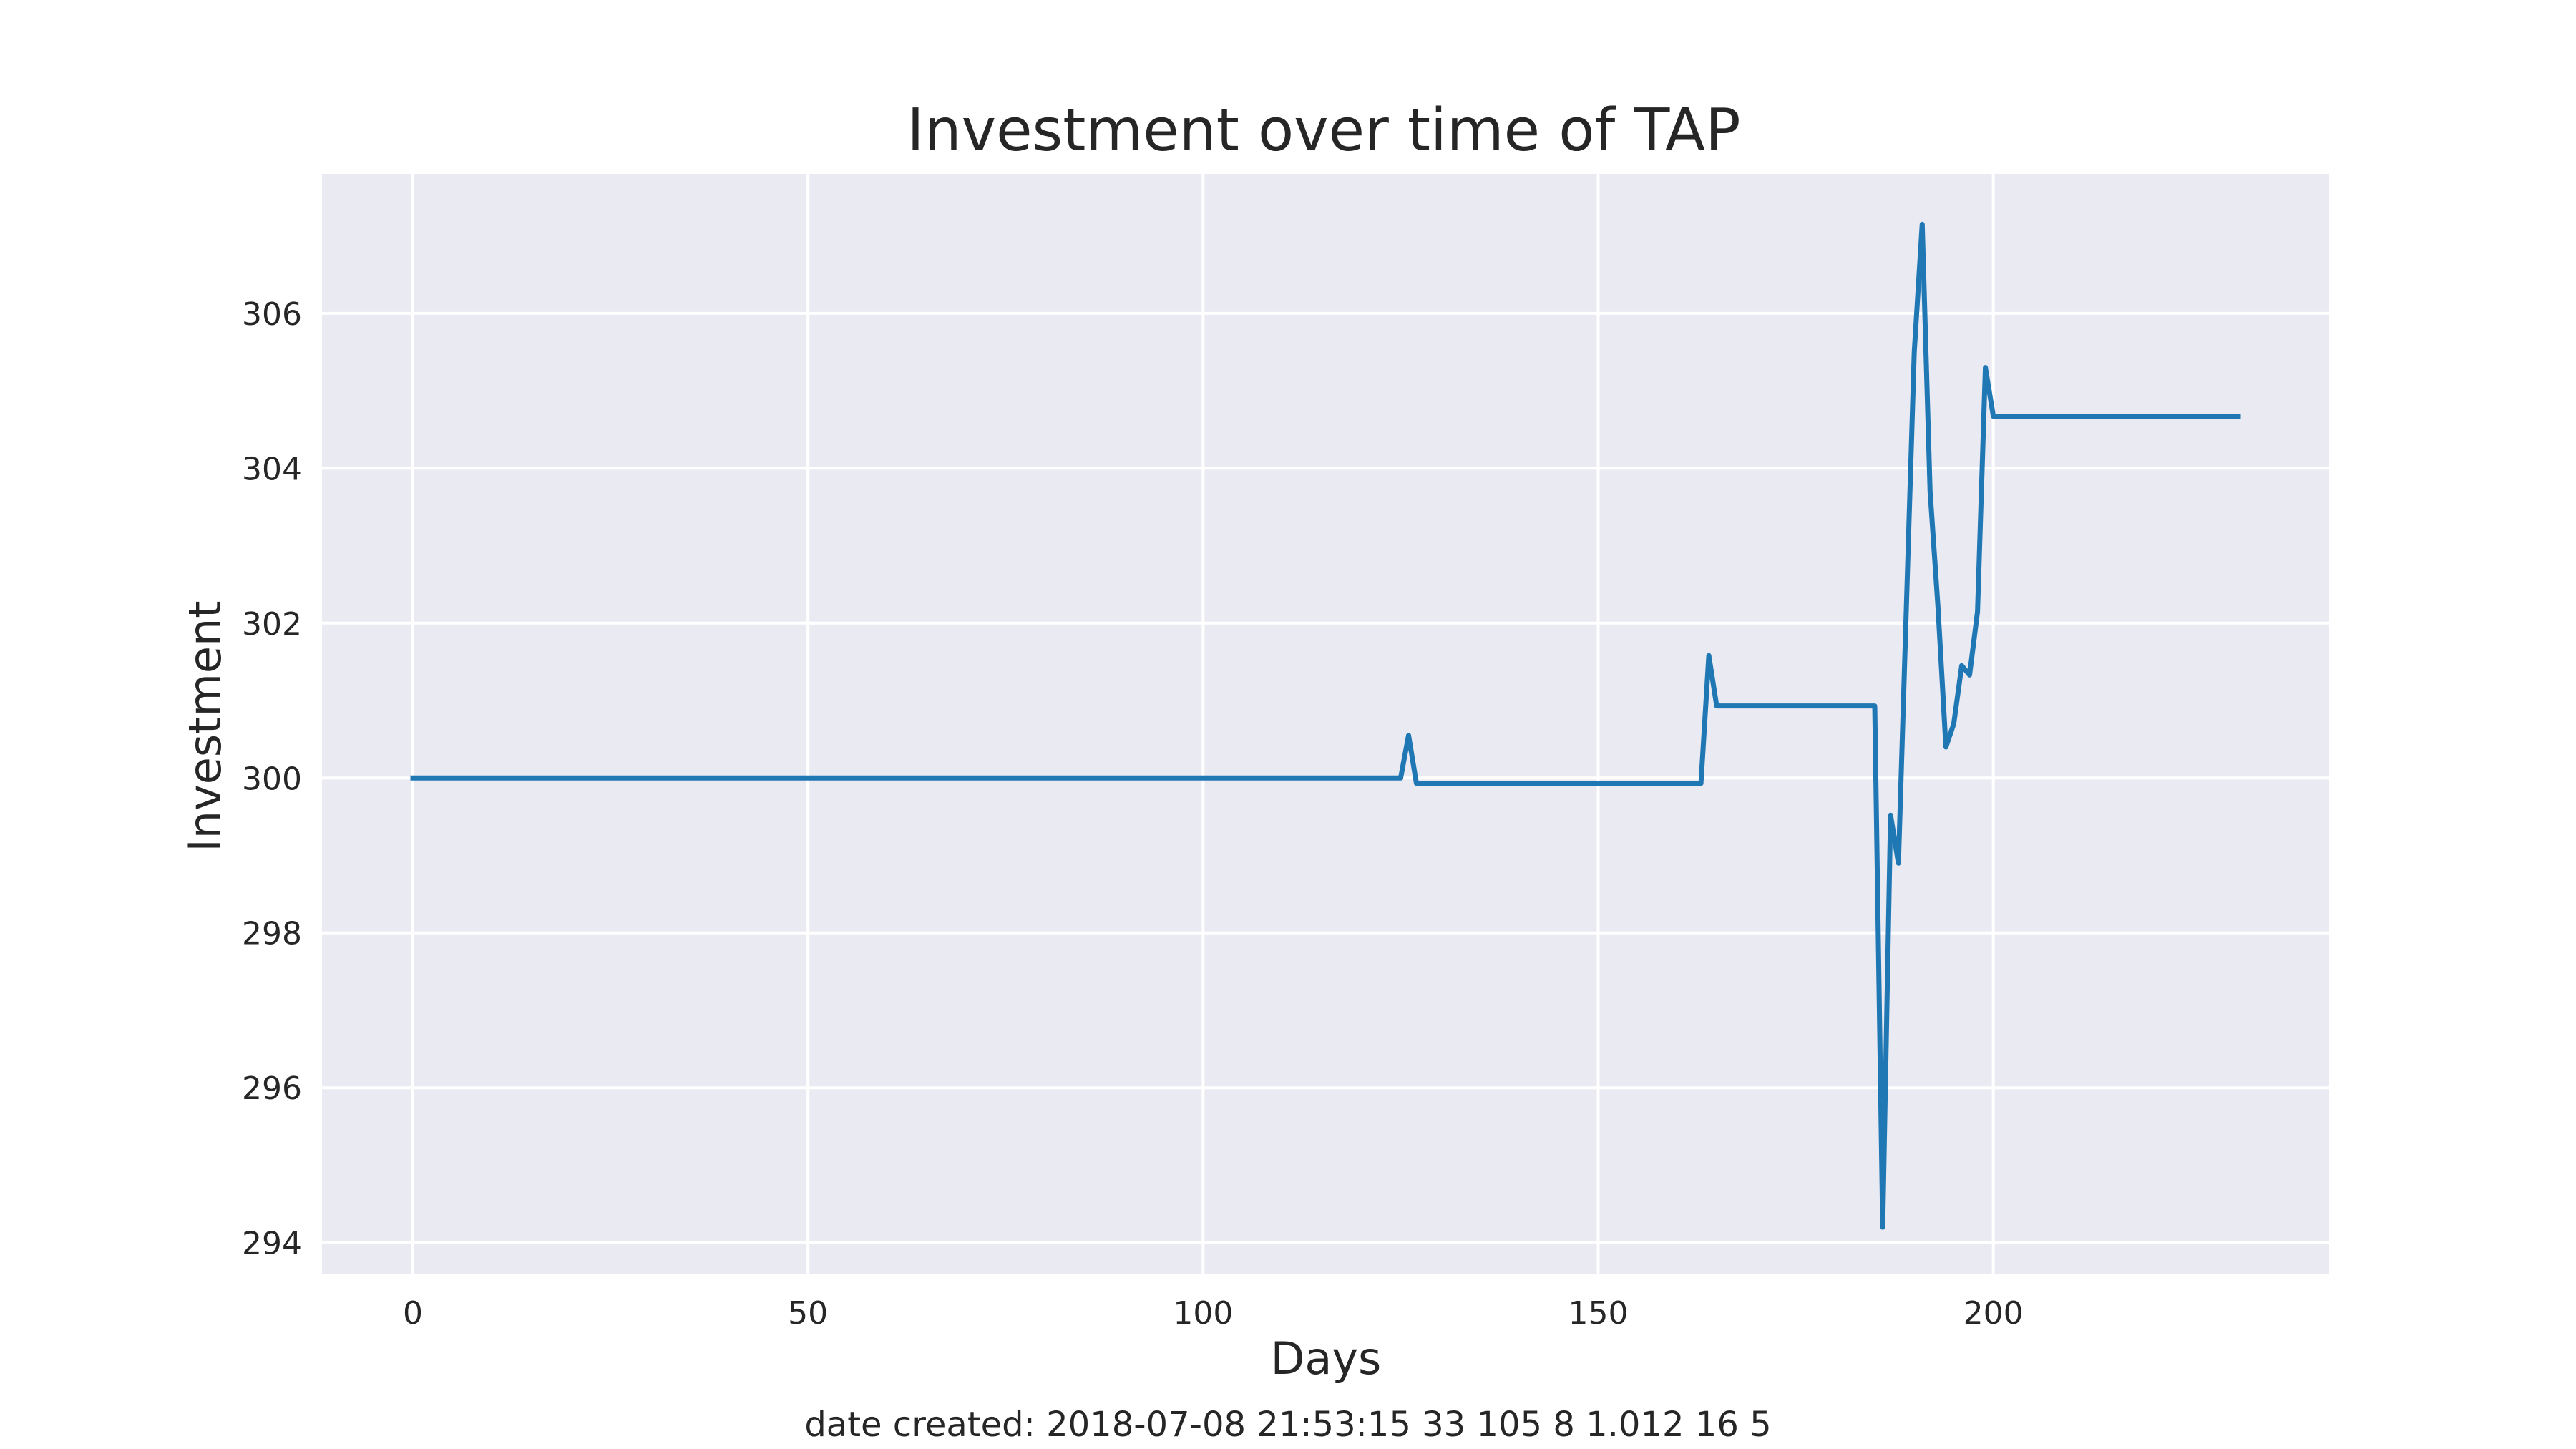 The width and height of the screenshot is (2576, 1449). I want to click on x-tick-label: 100, so click(1203, 1313).